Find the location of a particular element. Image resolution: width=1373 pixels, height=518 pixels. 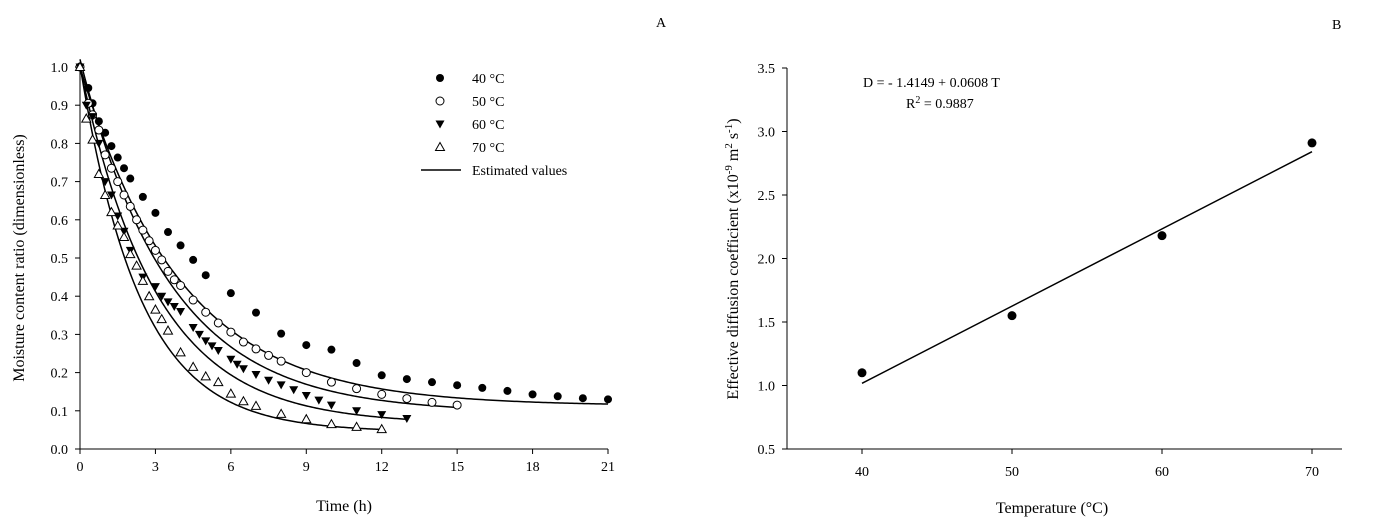

chart-a-y-tick-label: 1.0 is located at coordinates (60, 68).